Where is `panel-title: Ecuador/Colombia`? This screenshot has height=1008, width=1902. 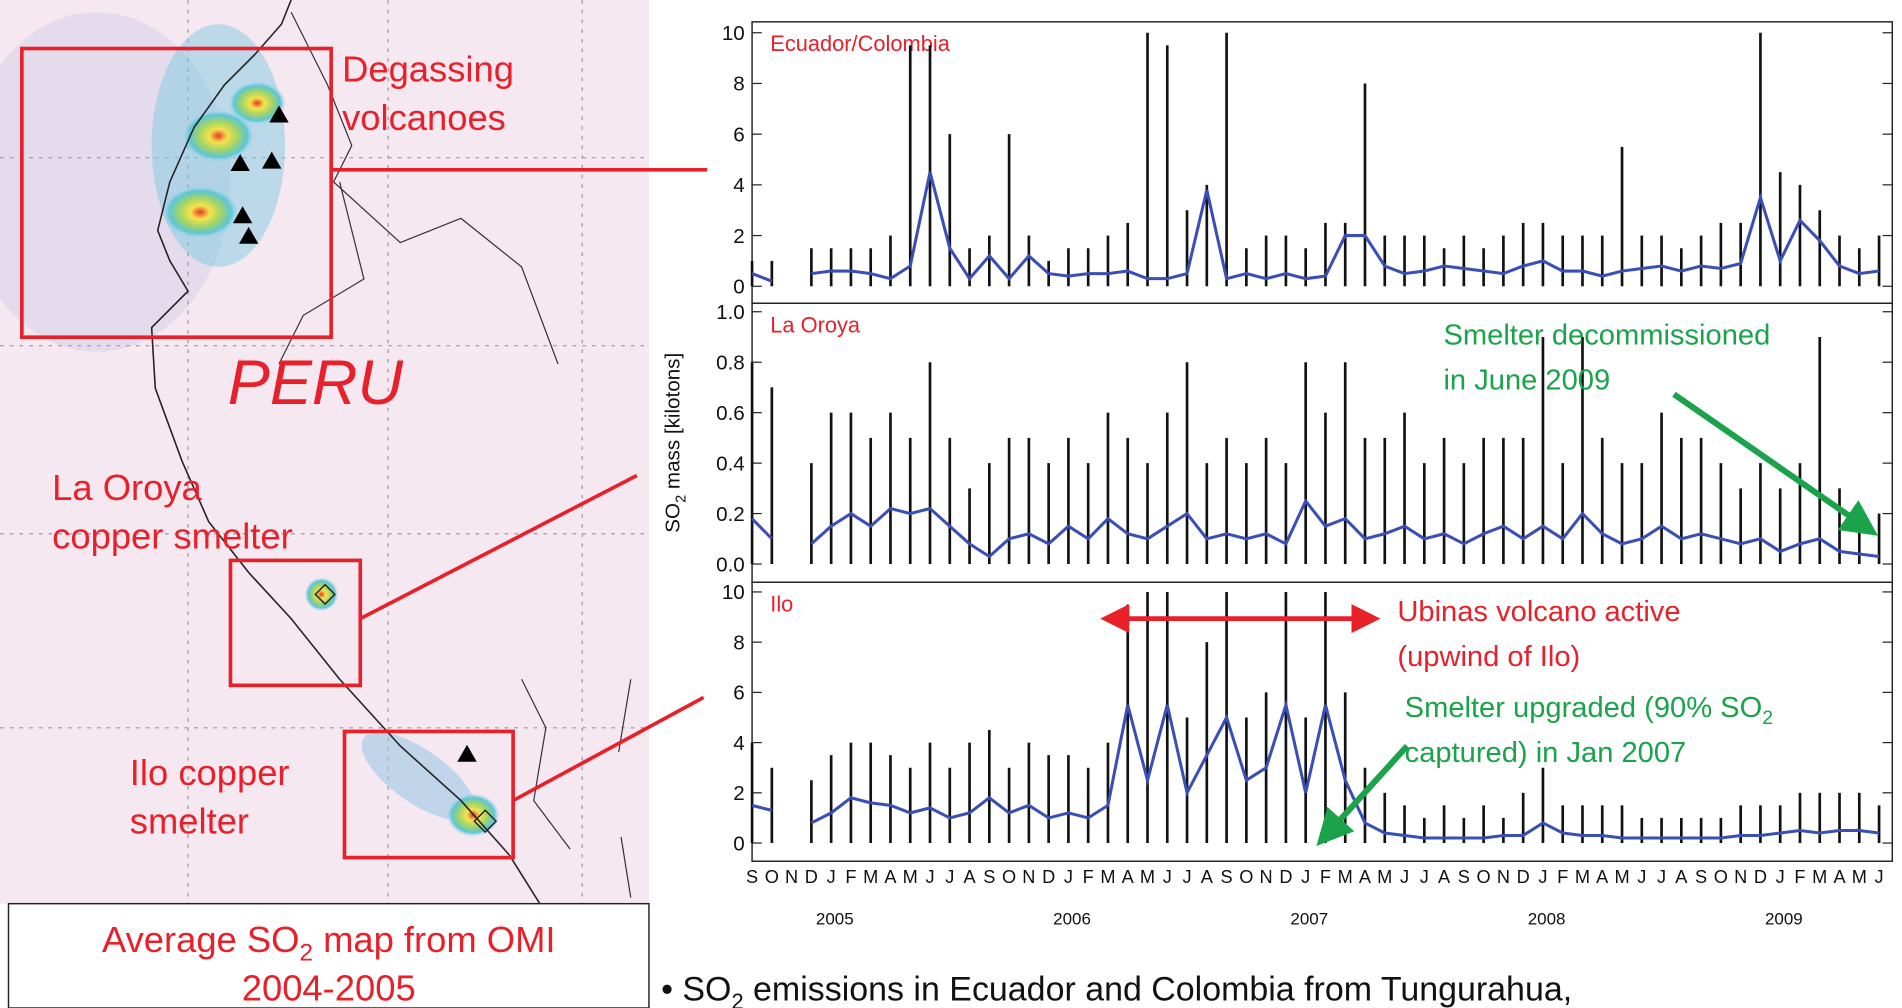 panel-title: Ecuador/Colombia is located at coordinates (860, 43).